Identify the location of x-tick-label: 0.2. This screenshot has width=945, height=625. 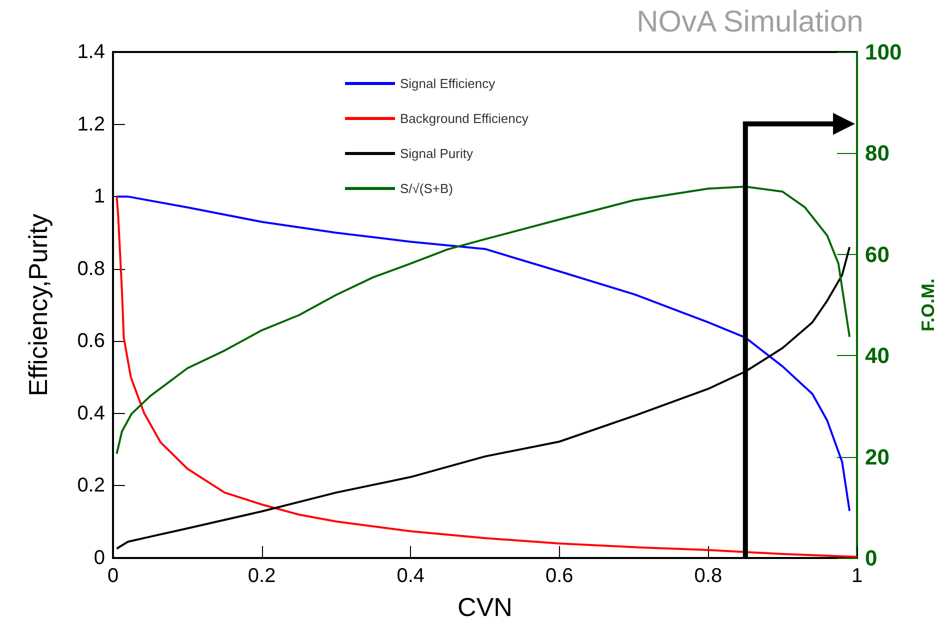
(262, 576).